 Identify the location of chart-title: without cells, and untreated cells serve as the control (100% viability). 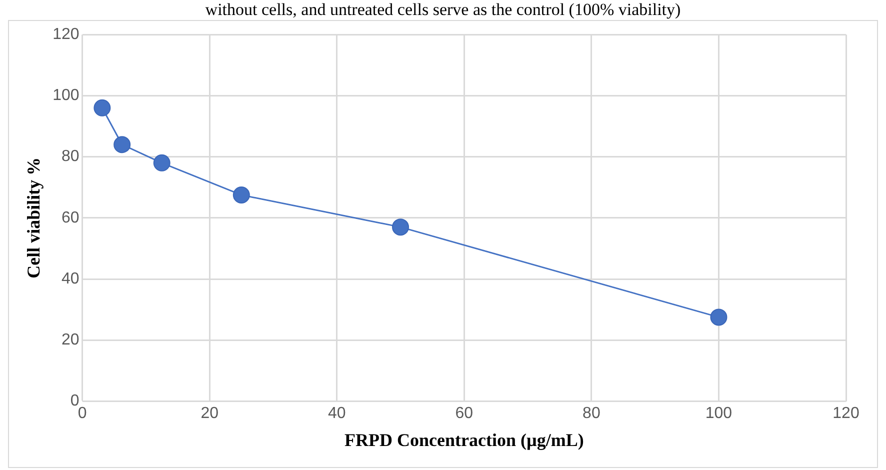
(443, 10).